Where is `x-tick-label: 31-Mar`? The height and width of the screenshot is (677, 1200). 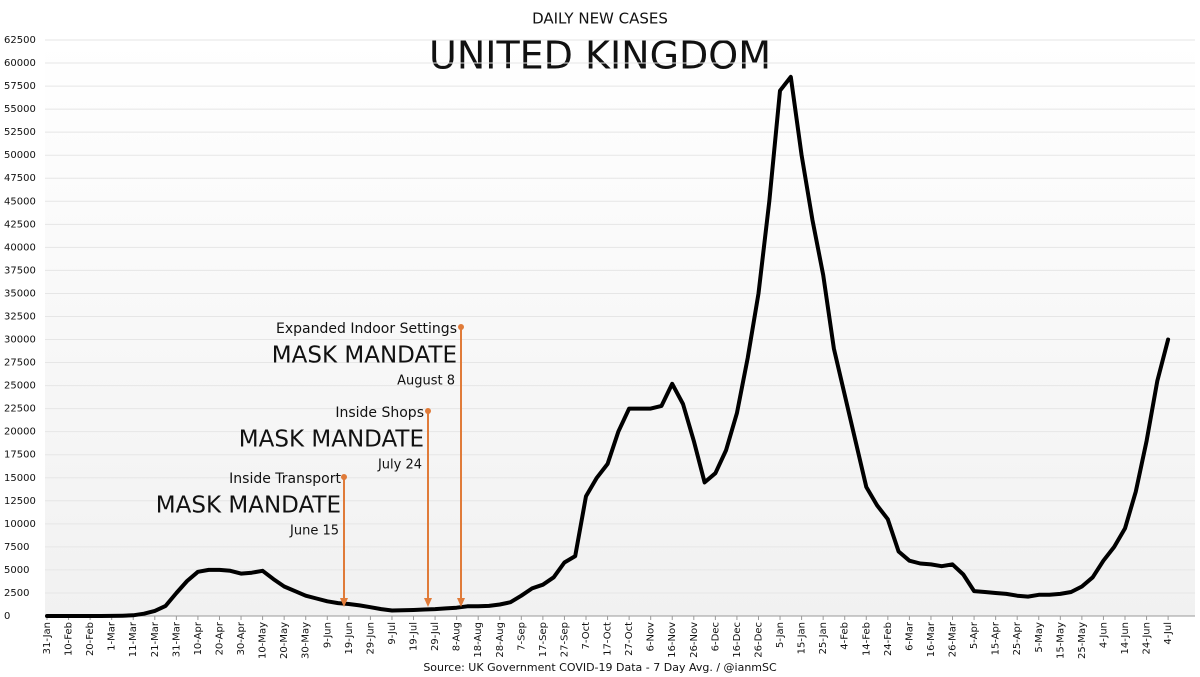 x-tick-label: 31-Mar is located at coordinates (176, 639).